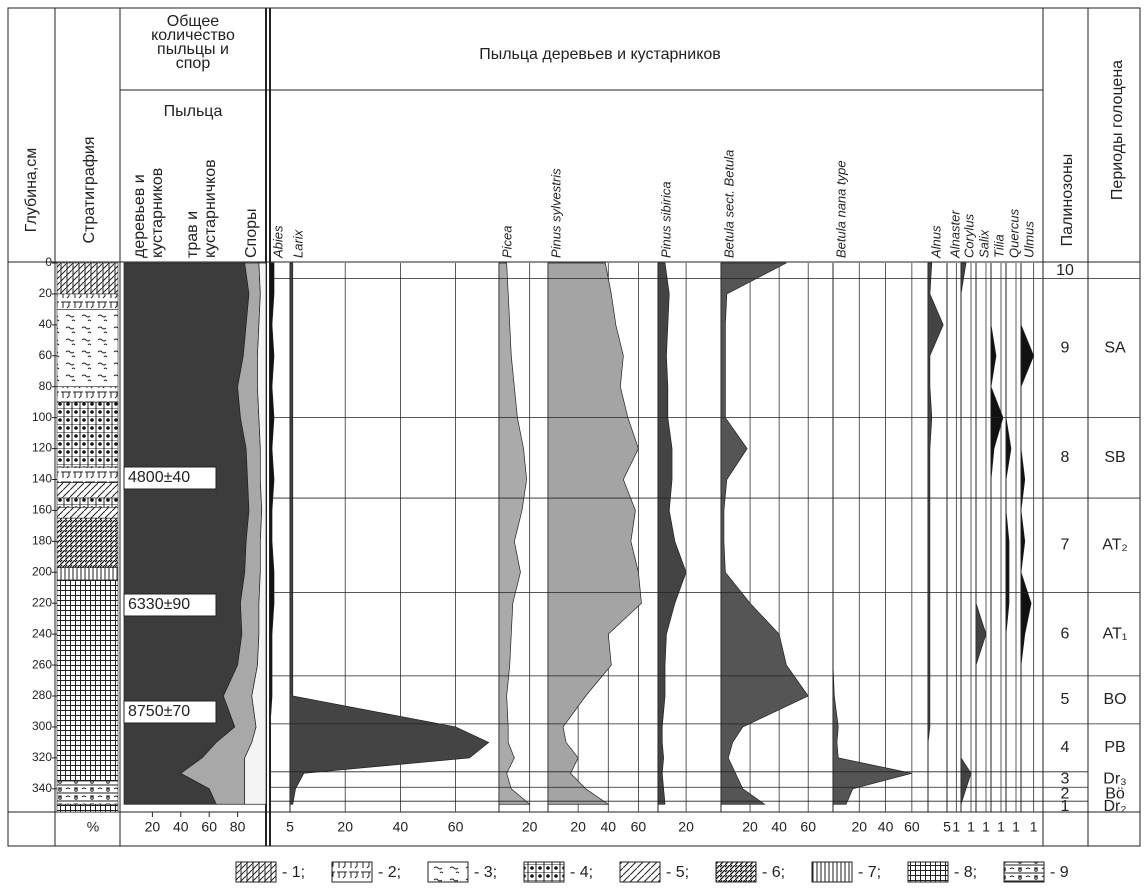  I want to click on taxon-name: Betula sect. Betula, so click(728, 204).